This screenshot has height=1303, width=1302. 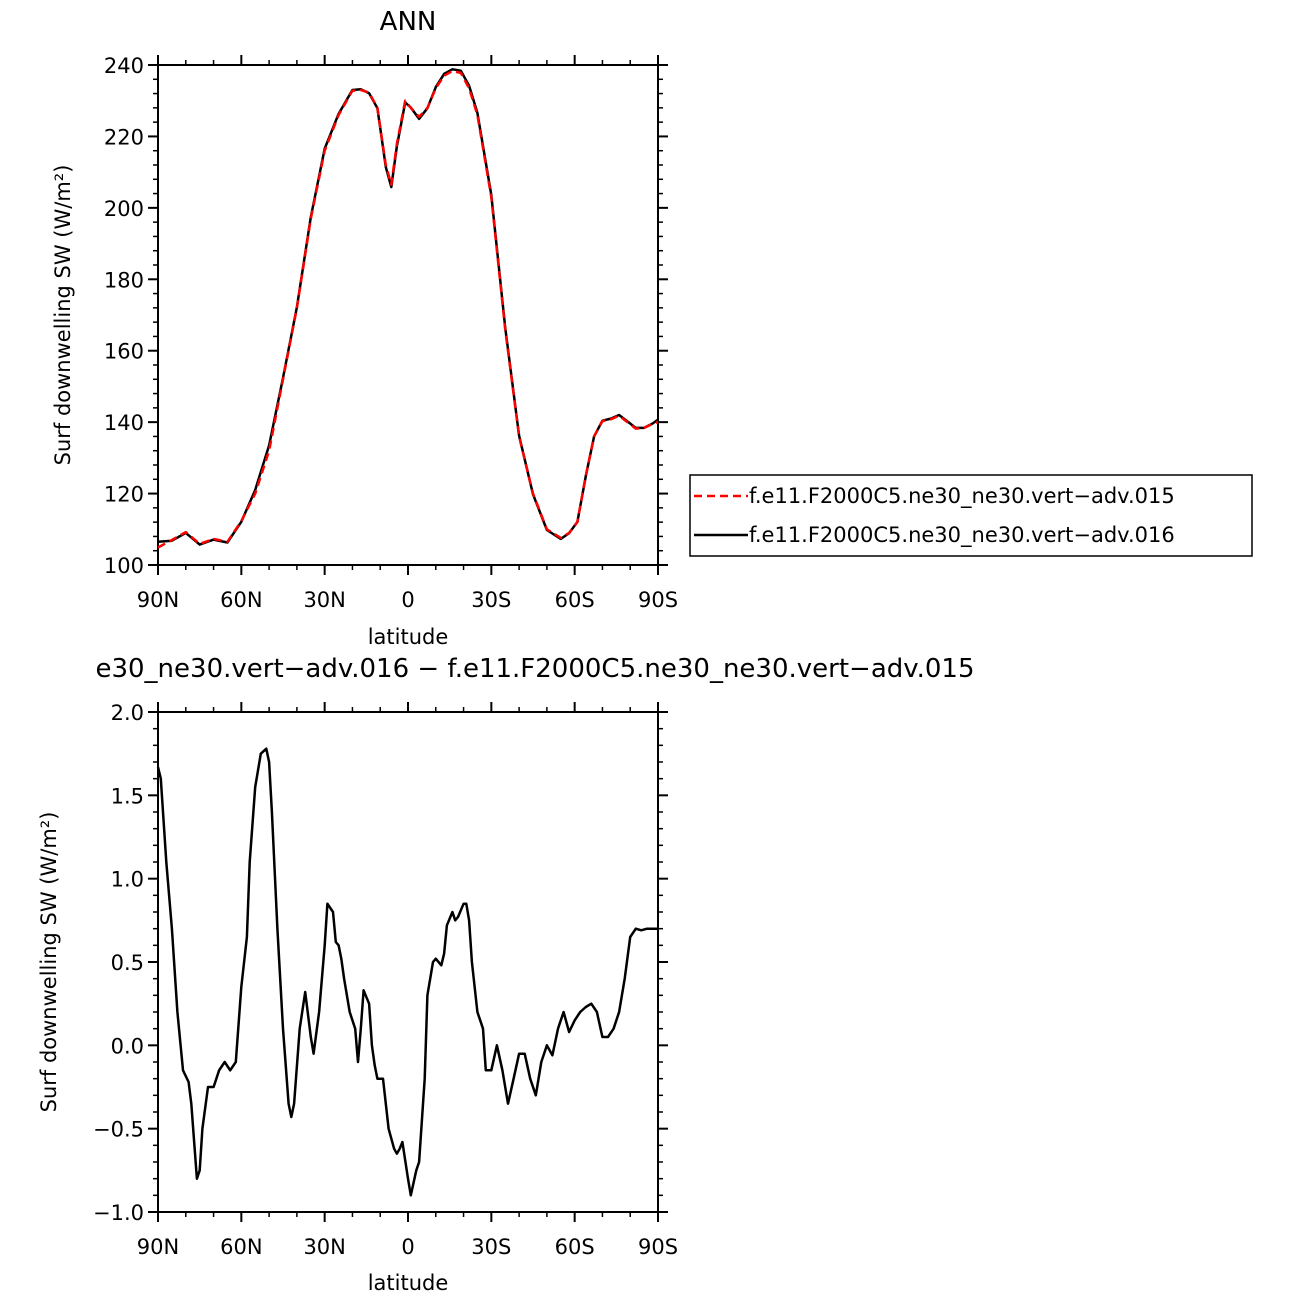 What do you see at coordinates (124, 209) in the screenshot?
I see `y-tick-label: 200` at bounding box center [124, 209].